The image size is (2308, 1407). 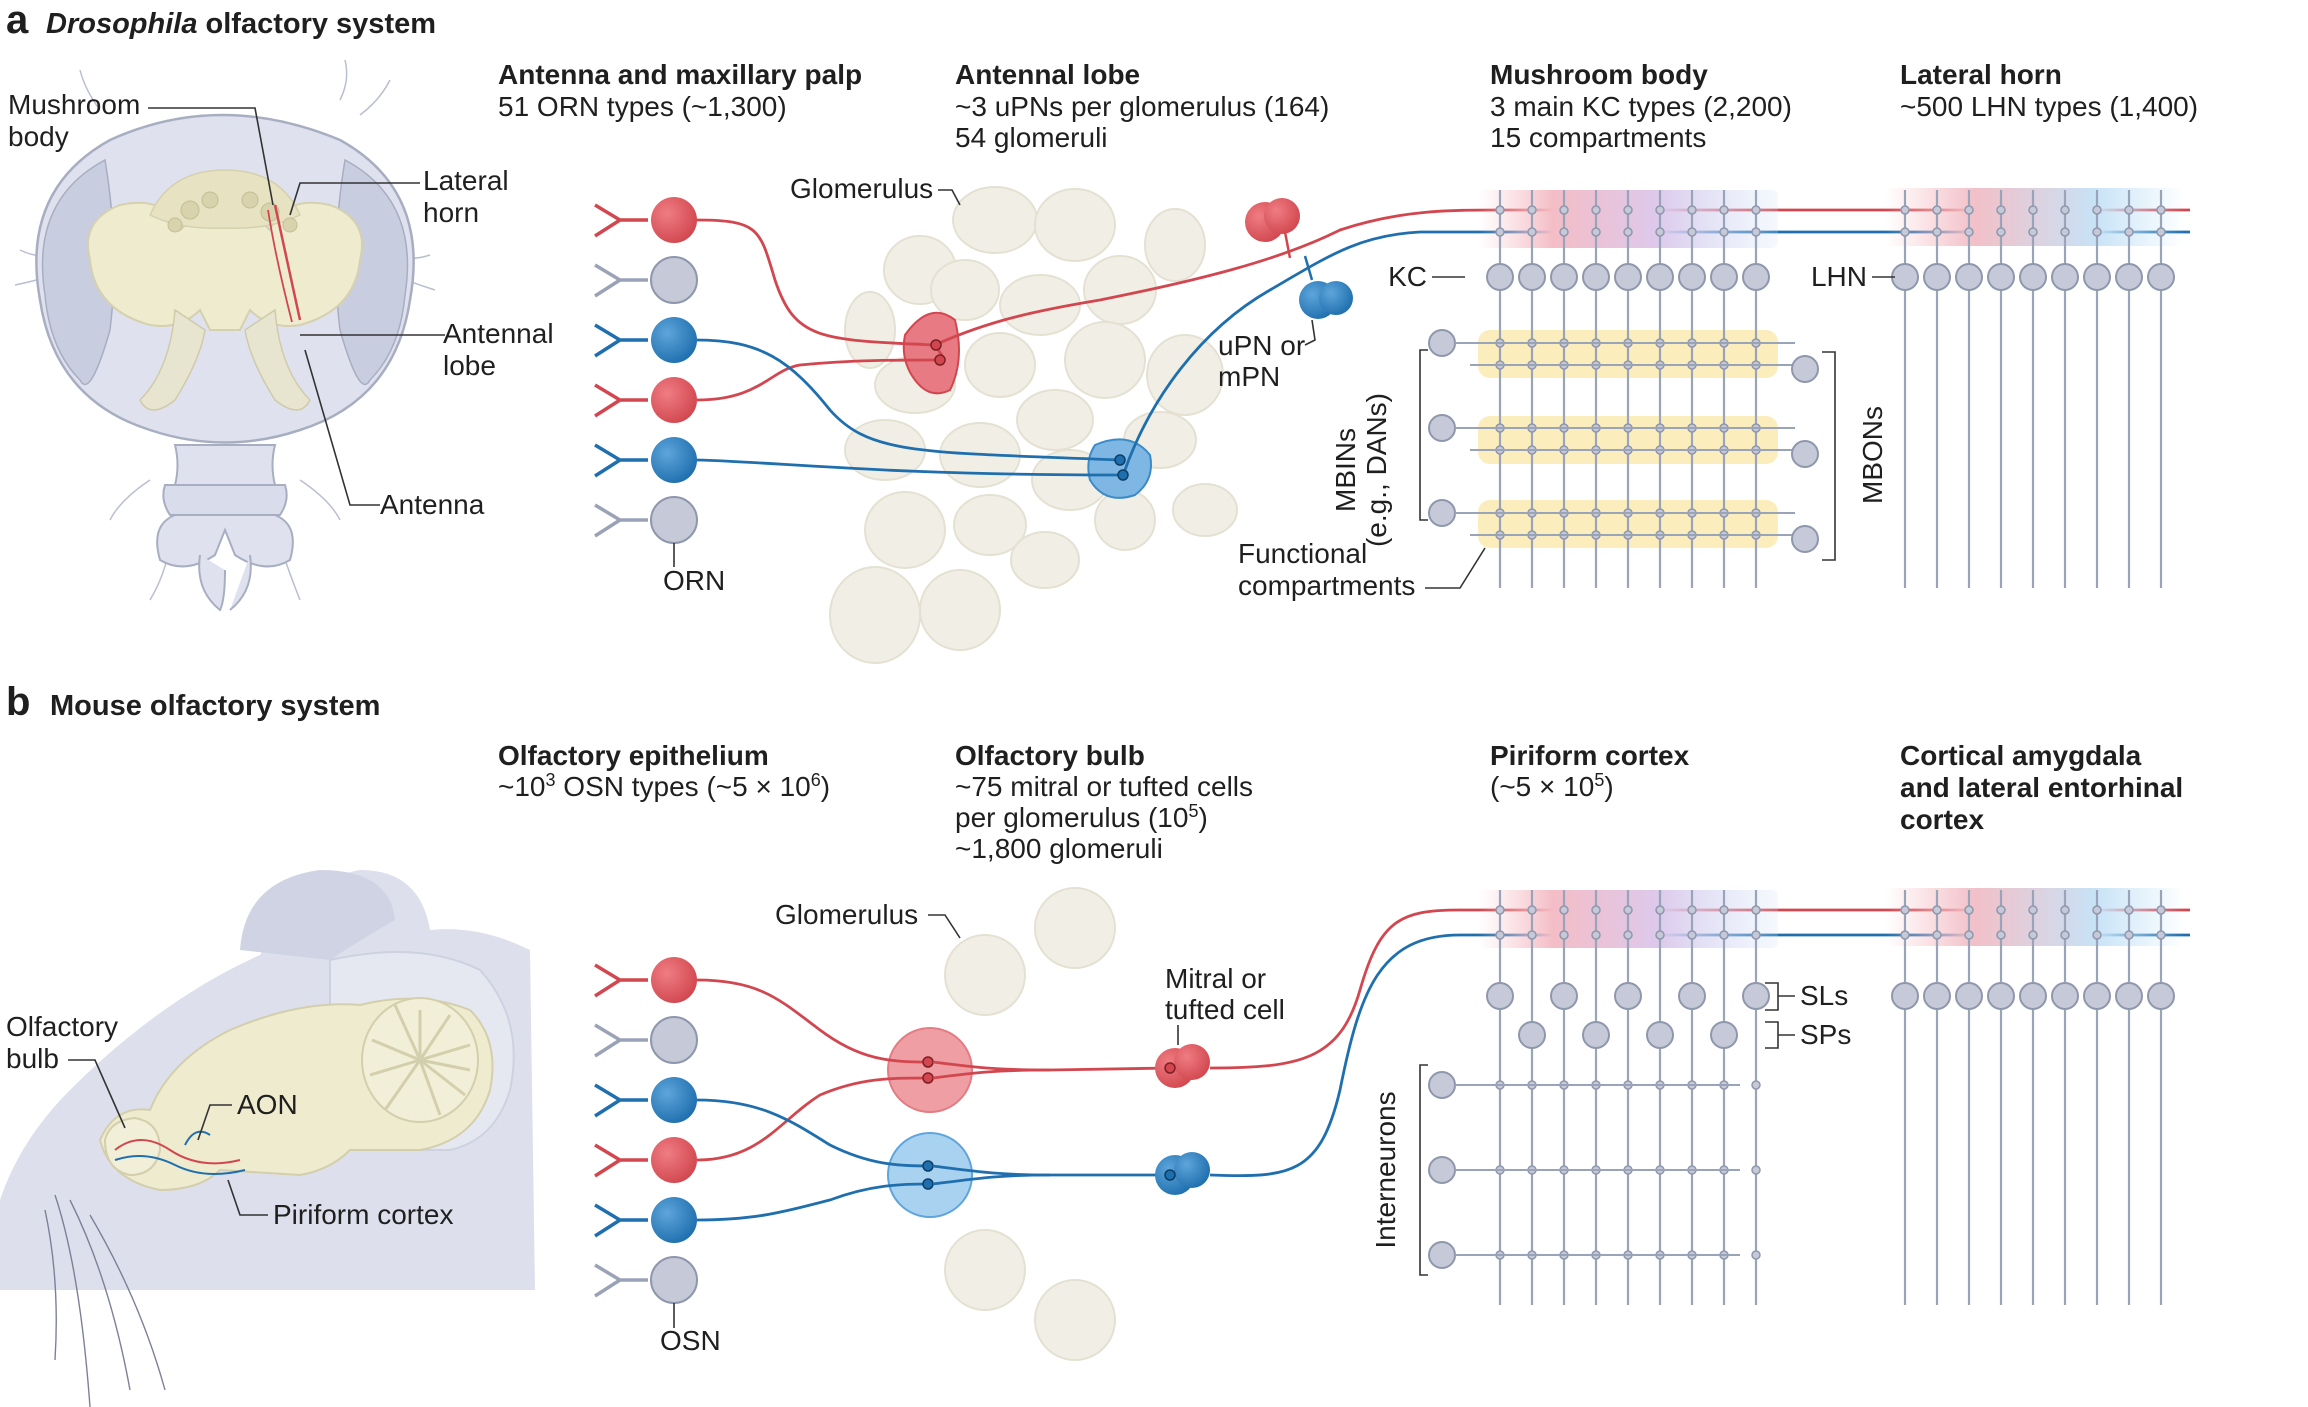 What do you see at coordinates (646, 370) in the screenshot?
I see `orn-cells` at bounding box center [646, 370].